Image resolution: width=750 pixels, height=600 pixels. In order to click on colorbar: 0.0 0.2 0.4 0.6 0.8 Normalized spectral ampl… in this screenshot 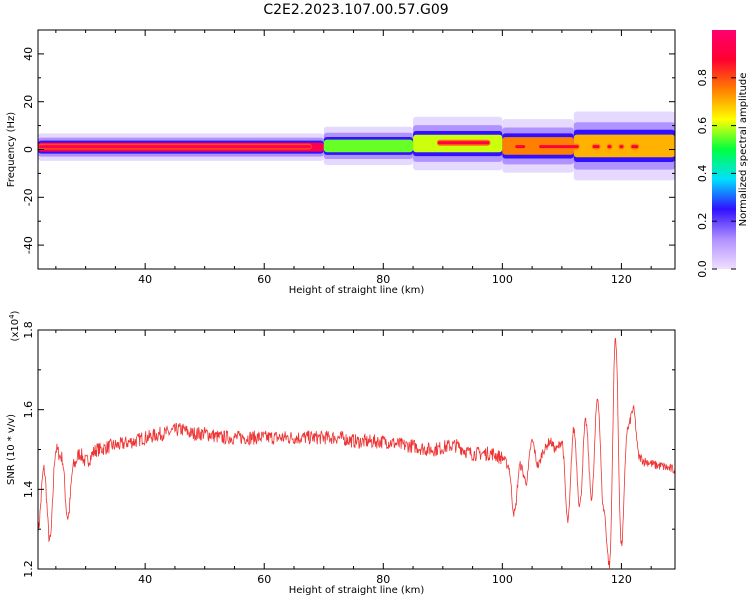, I will do `click(722, 154)`.